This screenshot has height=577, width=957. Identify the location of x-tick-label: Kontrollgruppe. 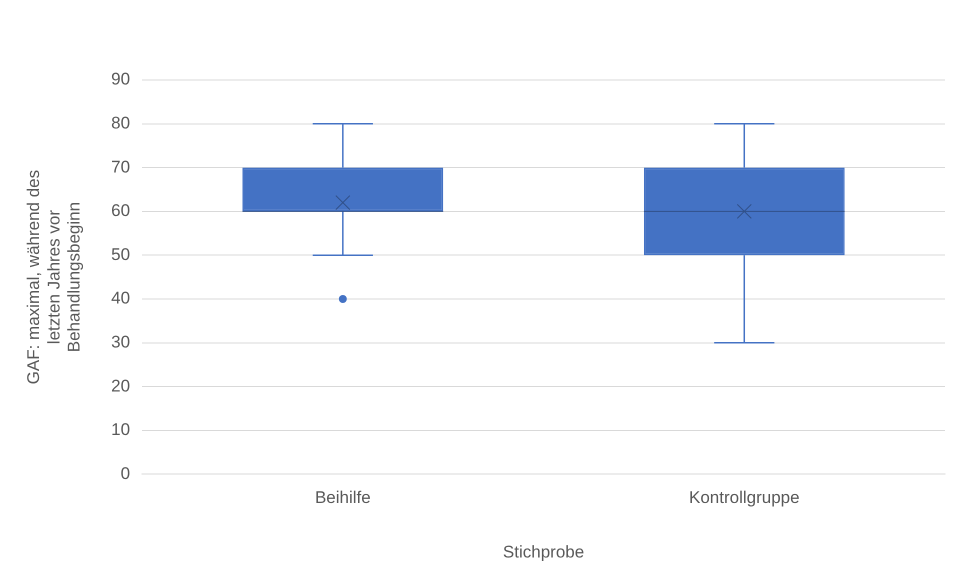
(744, 498).